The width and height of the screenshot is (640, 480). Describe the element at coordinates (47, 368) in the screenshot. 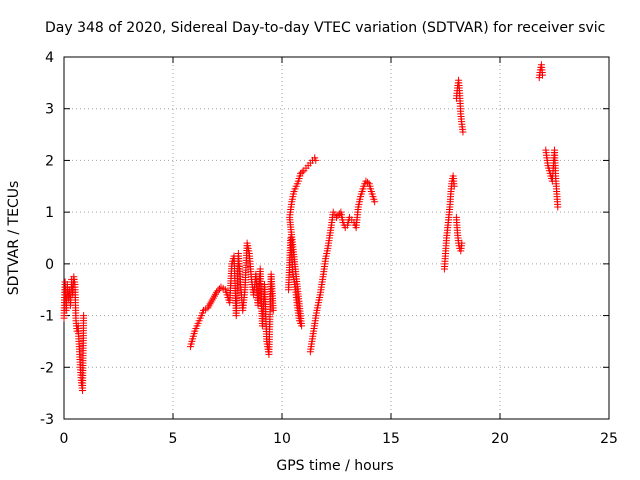

I see `y-tick-label: -2` at that location.